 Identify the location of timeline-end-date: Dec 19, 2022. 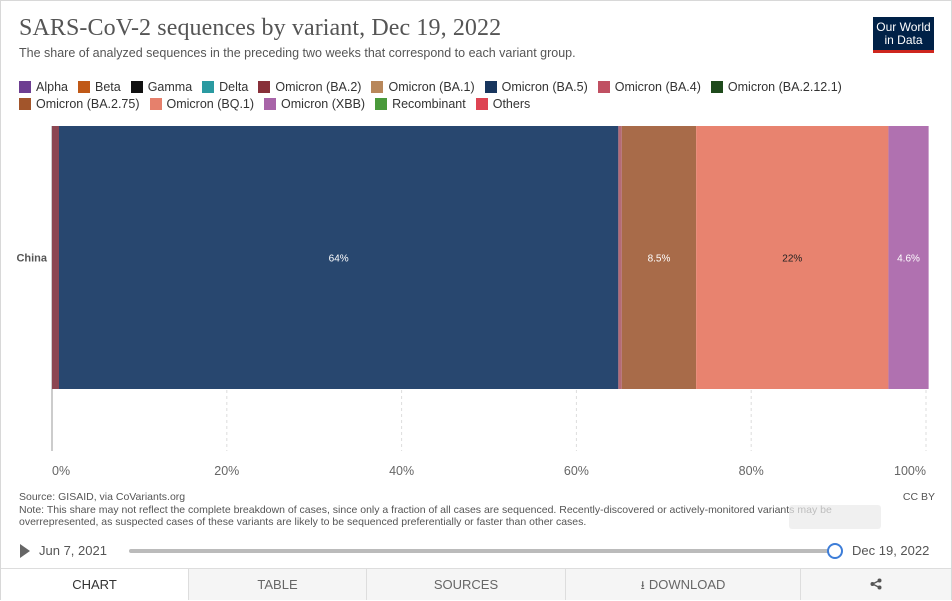
(891, 550).